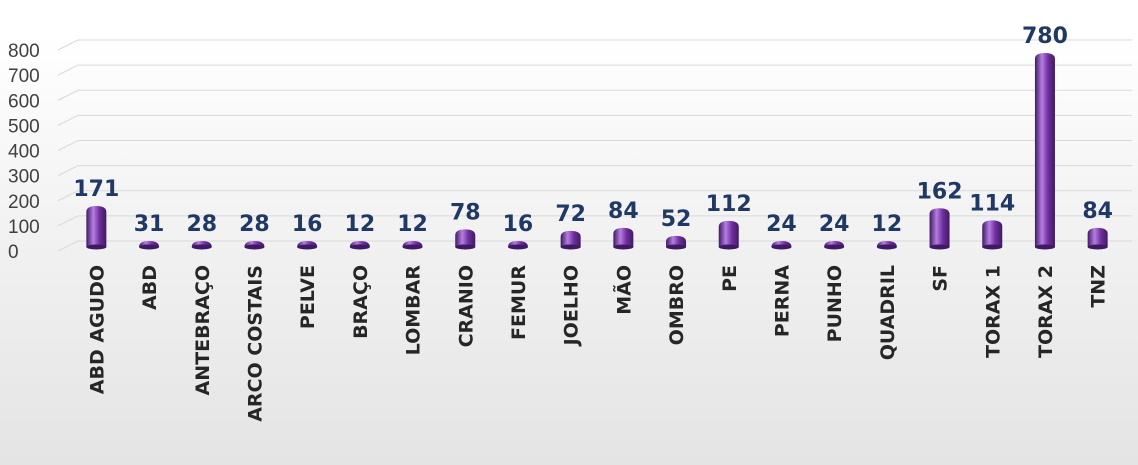 The image size is (1138, 465). I want to click on x-tick-label: PUNHO, so click(835, 303).